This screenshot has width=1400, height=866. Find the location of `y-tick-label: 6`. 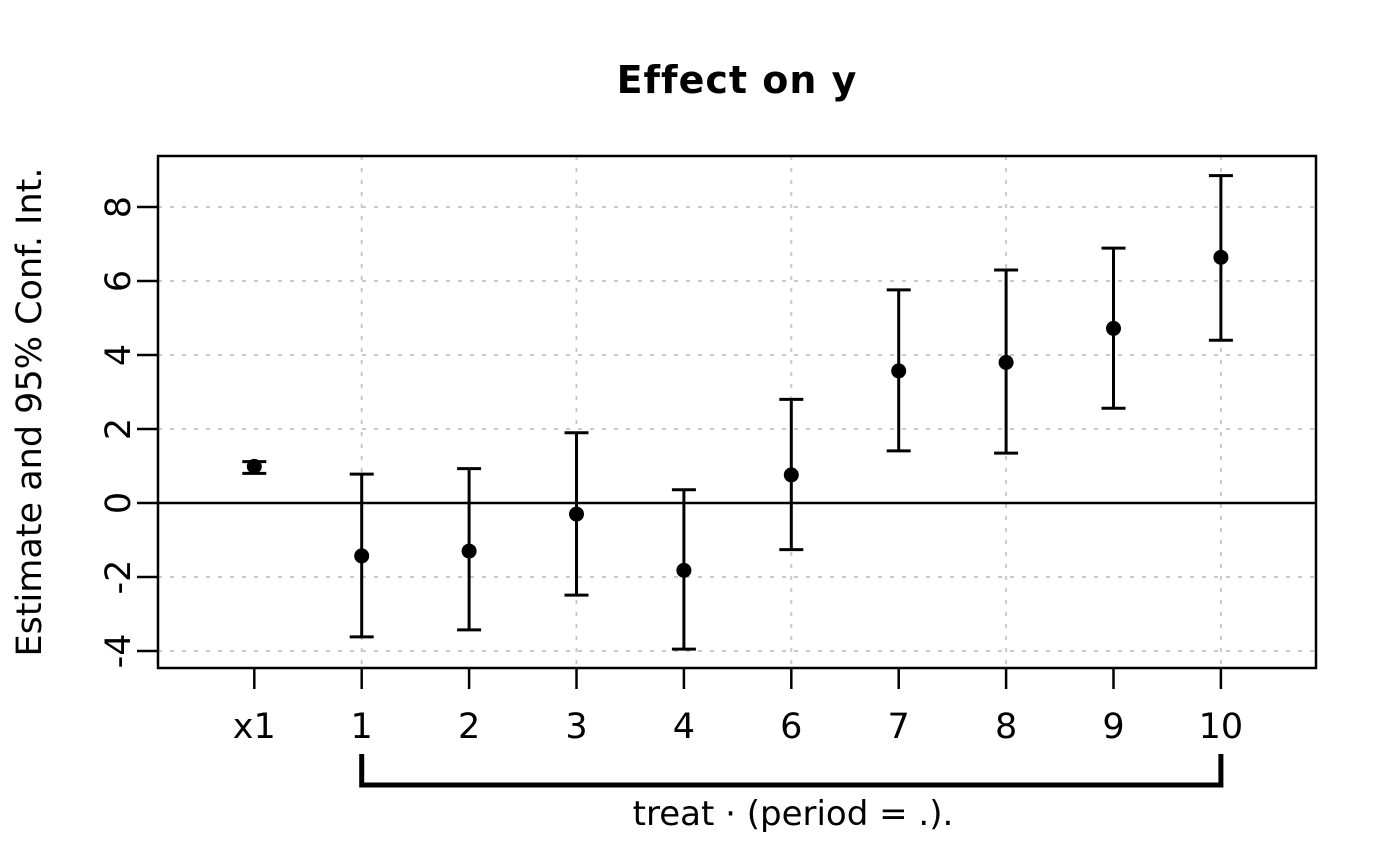

y-tick-label: 6 is located at coordinates (119, 281).